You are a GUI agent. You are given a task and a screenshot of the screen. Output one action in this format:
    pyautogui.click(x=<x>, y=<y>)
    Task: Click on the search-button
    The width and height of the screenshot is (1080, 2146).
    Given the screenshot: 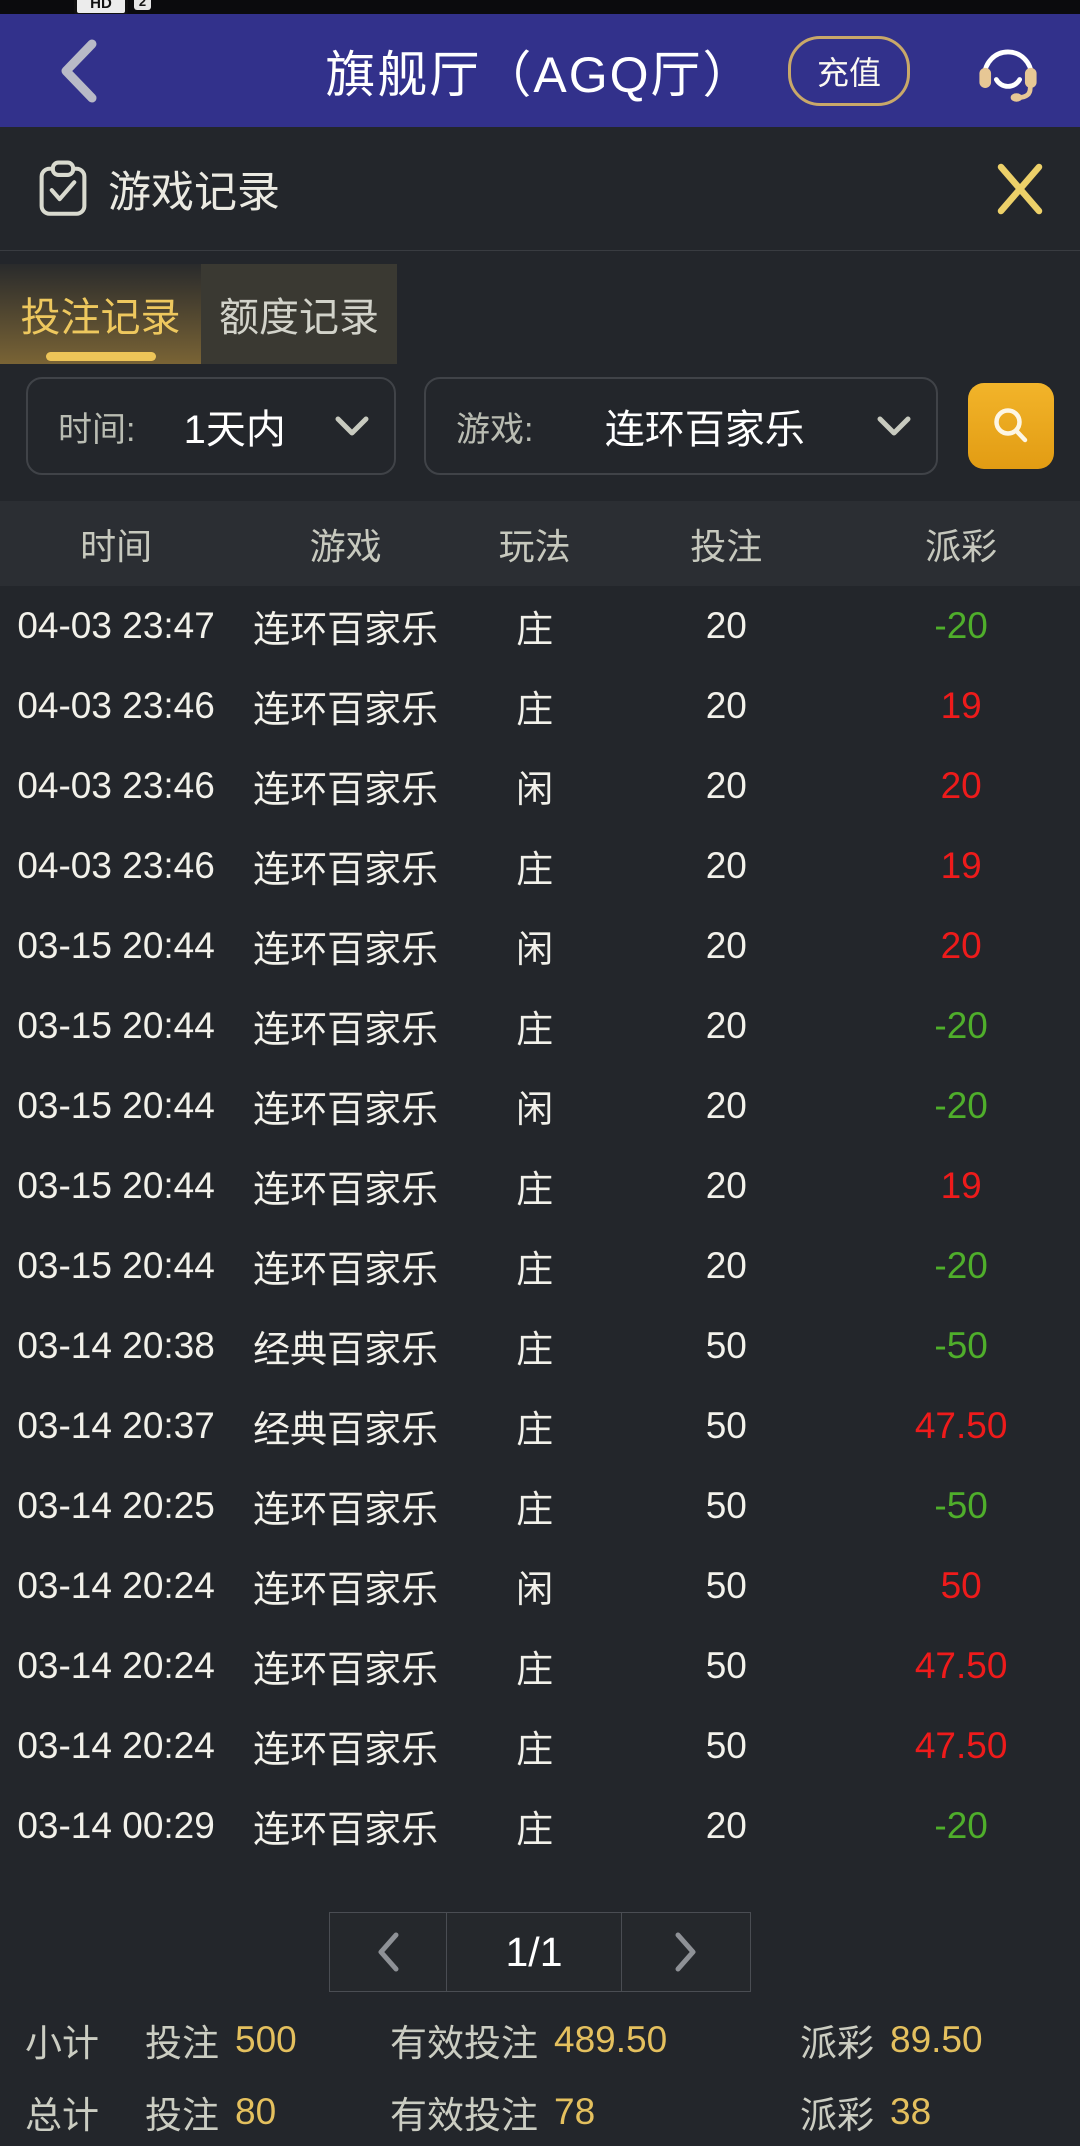 What is the action you would take?
    pyautogui.click(x=1011, y=426)
    